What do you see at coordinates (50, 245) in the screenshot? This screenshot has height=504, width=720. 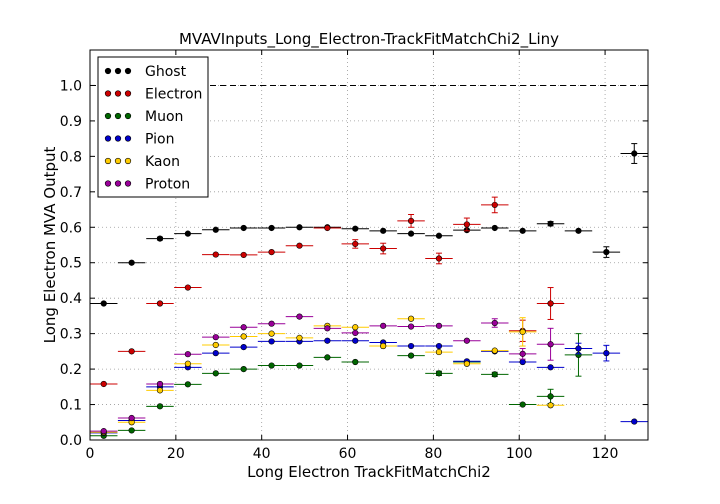 I see `y-axis-label: Long Electron MVA Output` at bounding box center [50, 245].